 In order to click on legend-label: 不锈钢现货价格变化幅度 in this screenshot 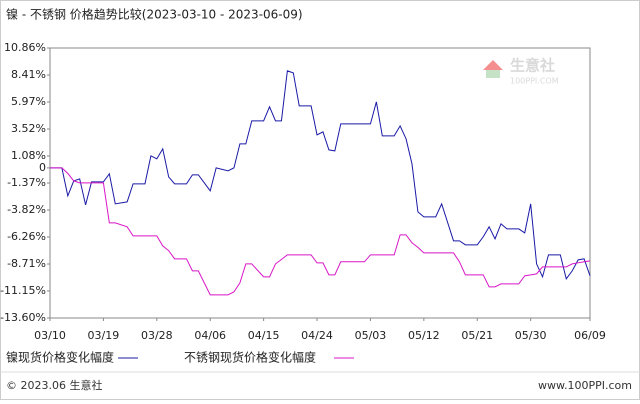, I will do `click(250, 357)`.